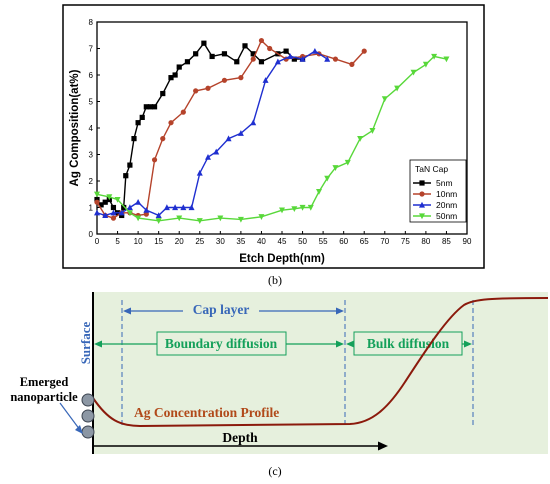 This screenshot has height=484, width=550. Describe the element at coordinates (117, 241) in the screenshot. I see `x-tick-label: 5` at that location.